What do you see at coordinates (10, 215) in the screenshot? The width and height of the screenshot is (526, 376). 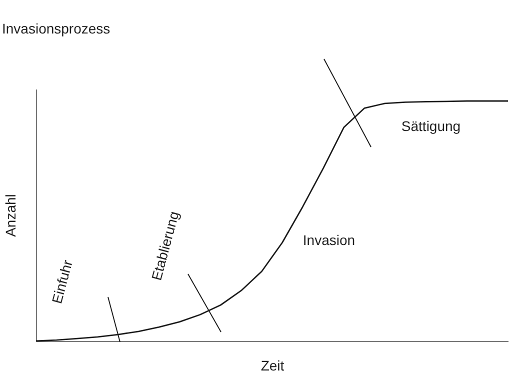 I see `y-axis-title: Anzahl` at bounding box center [10, 215].